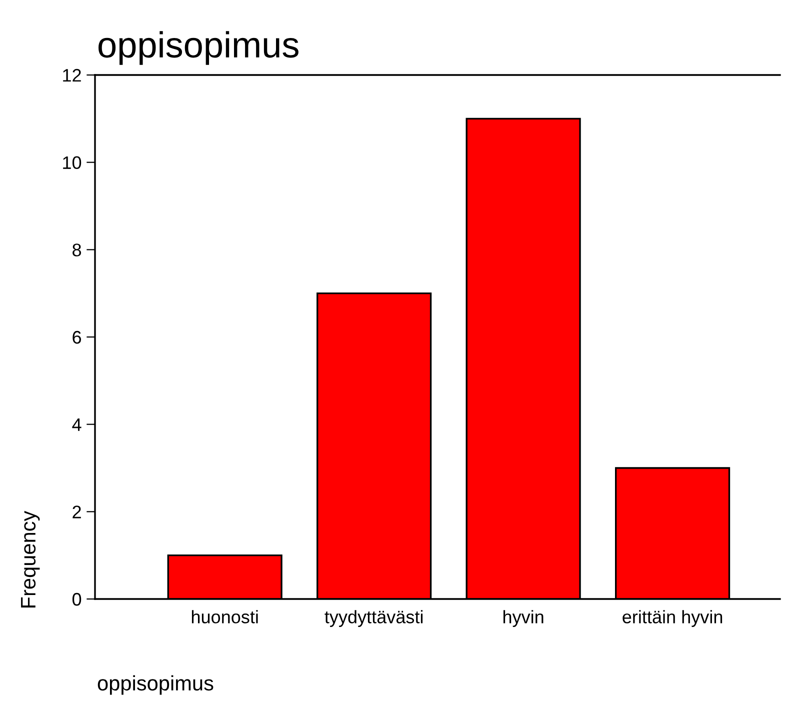 The width and height of the screenshot is (790, 715). Describe the element at coordinates (72, 75) in the screenshot. I see `y-tick-label: 12` at that location.